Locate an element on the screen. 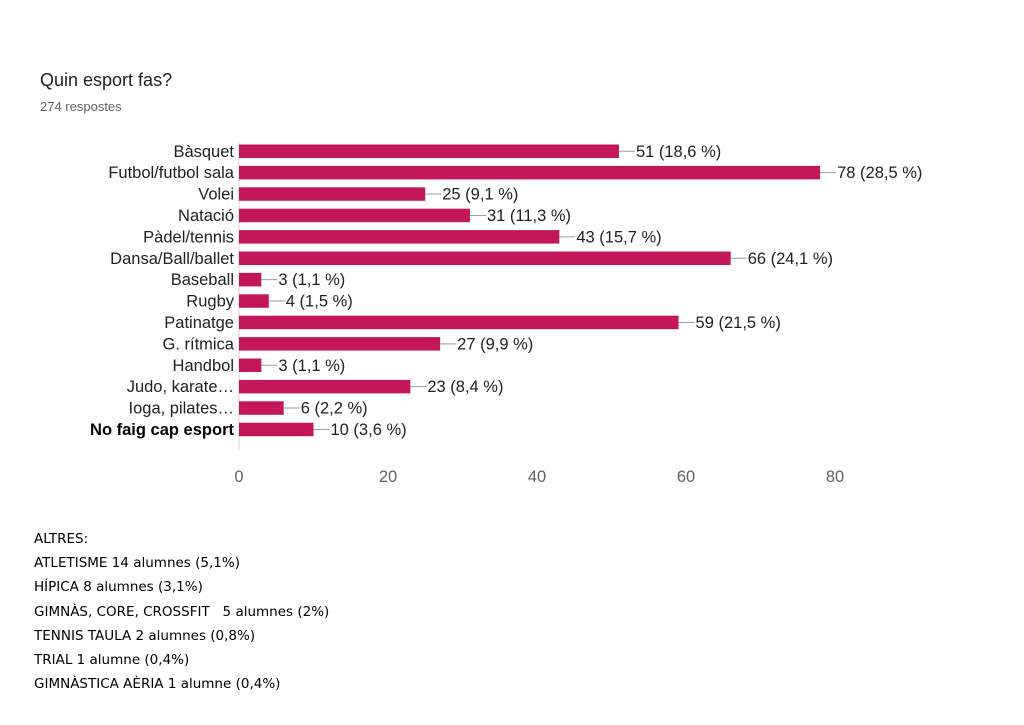 This screenshot has width=1024, height=725. data-label: 59 (21,5 %) is located at coordinates (738, 323).